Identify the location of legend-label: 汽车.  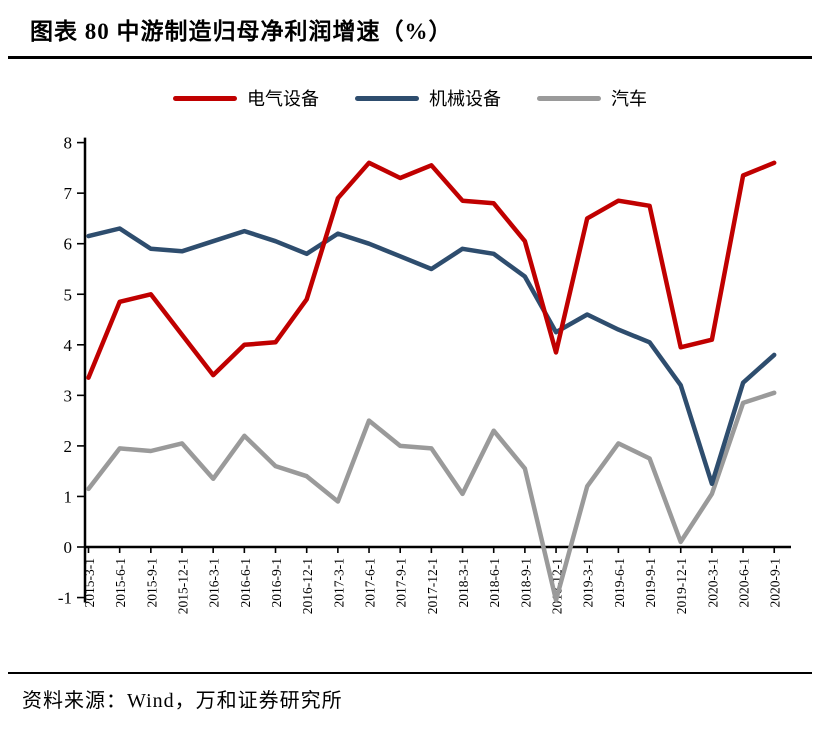
(629, 99).